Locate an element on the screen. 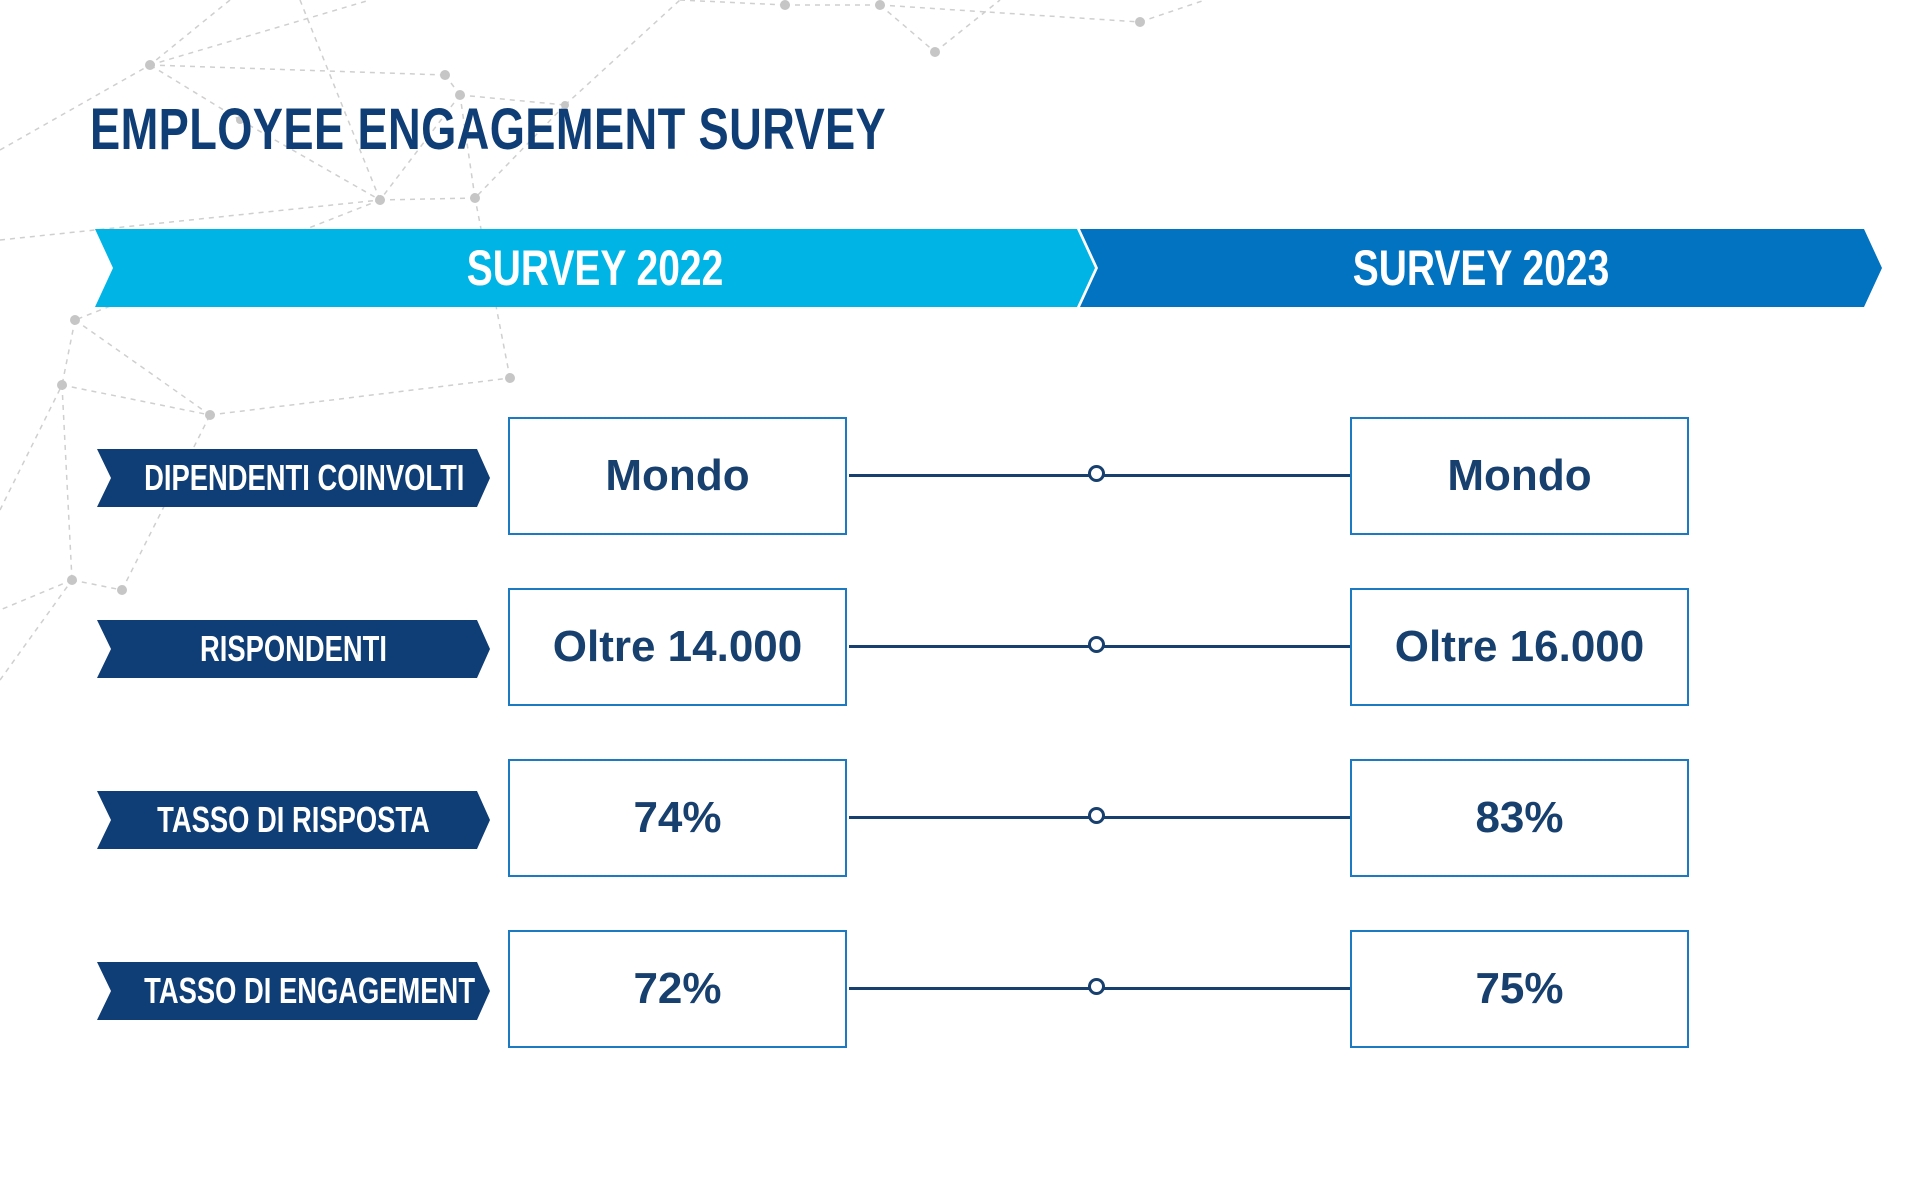  value-box-2022: Oltre 14.000 is located at coordinates (677, 647).